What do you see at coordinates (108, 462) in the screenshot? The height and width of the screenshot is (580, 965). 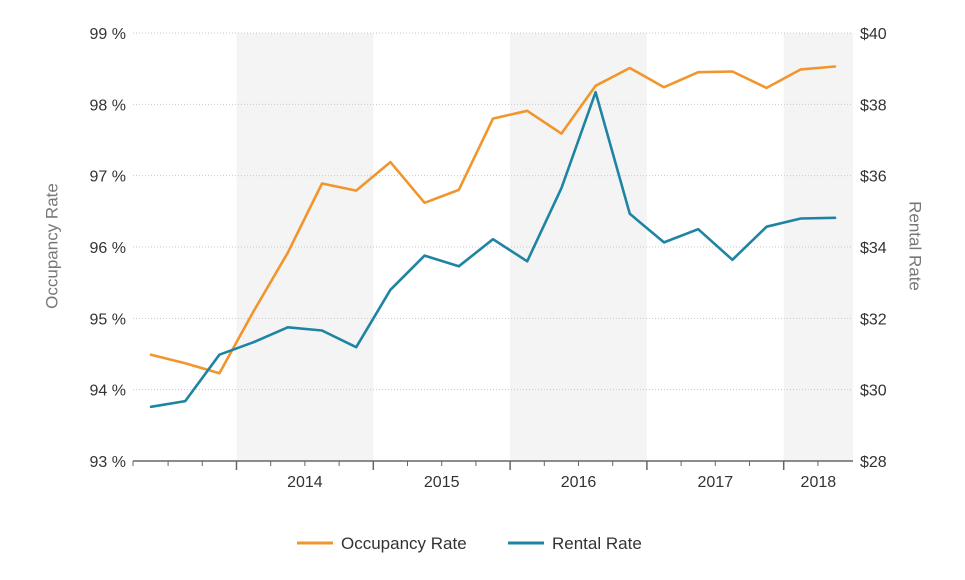 I see `y-left-tick-label: 93 %` at bounding box center [108, 462].